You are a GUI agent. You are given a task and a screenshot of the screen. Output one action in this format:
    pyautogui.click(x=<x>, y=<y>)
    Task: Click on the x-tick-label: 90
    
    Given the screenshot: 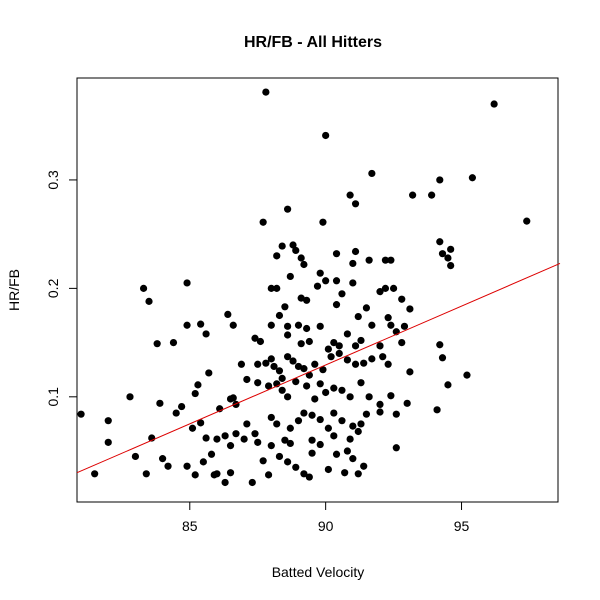 What is the action you would take?
    pyautogui.click(x=326, y=526)
    